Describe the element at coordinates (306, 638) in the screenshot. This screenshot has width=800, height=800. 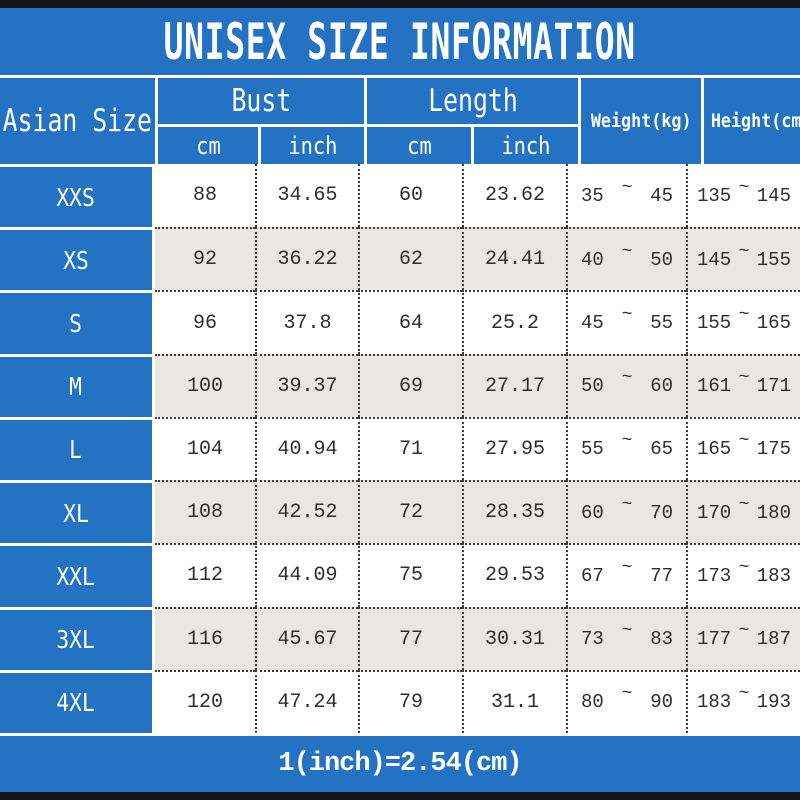
I see `bust-inch-value: 45.67` at that location.